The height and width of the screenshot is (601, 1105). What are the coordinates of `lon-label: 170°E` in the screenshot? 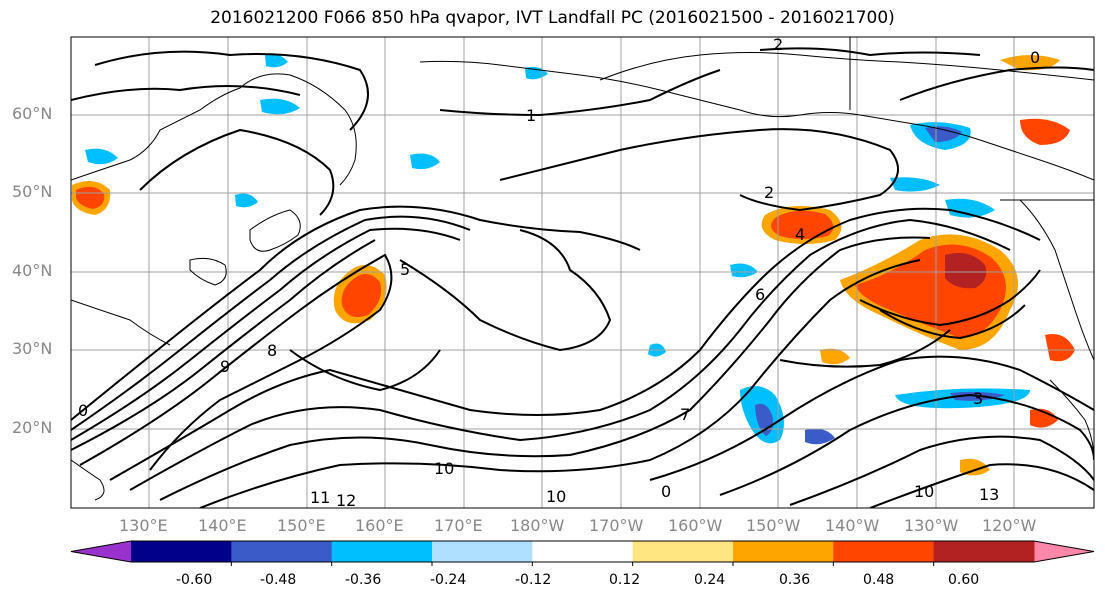 It's located at (458, 525).